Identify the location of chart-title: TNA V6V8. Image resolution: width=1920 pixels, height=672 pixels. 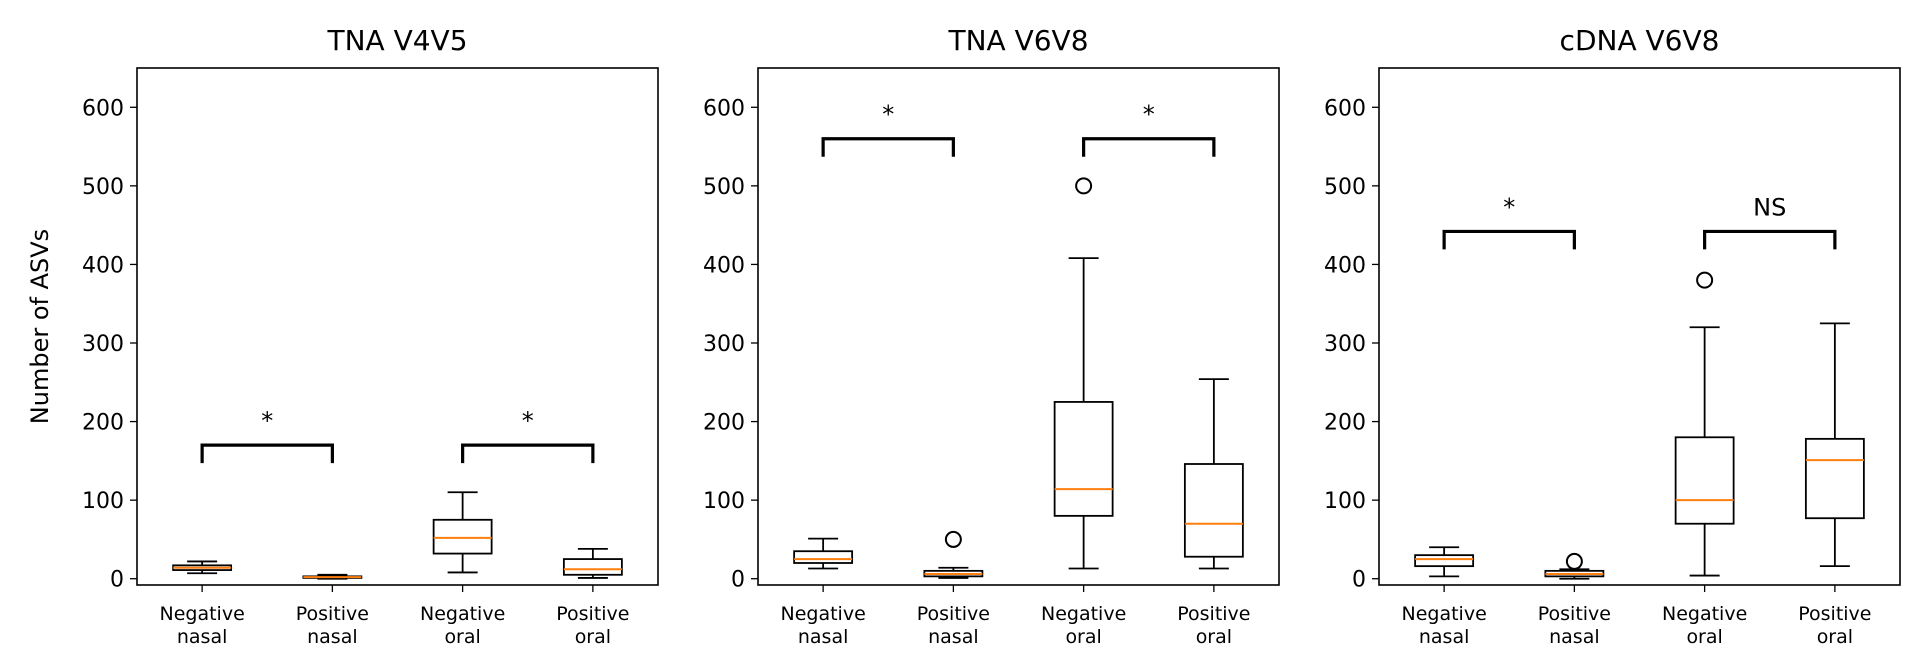
(1017, 40).